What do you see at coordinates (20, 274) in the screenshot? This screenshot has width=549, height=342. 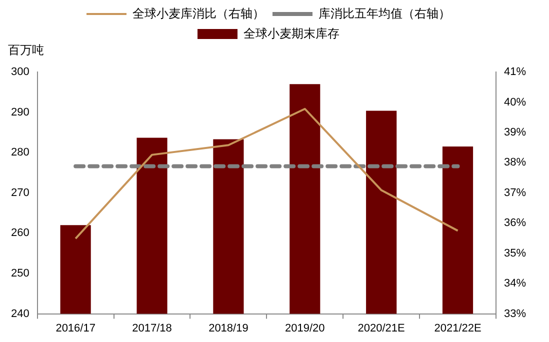 I see `y-tick-label: 250` at bounding box center [20, 274].